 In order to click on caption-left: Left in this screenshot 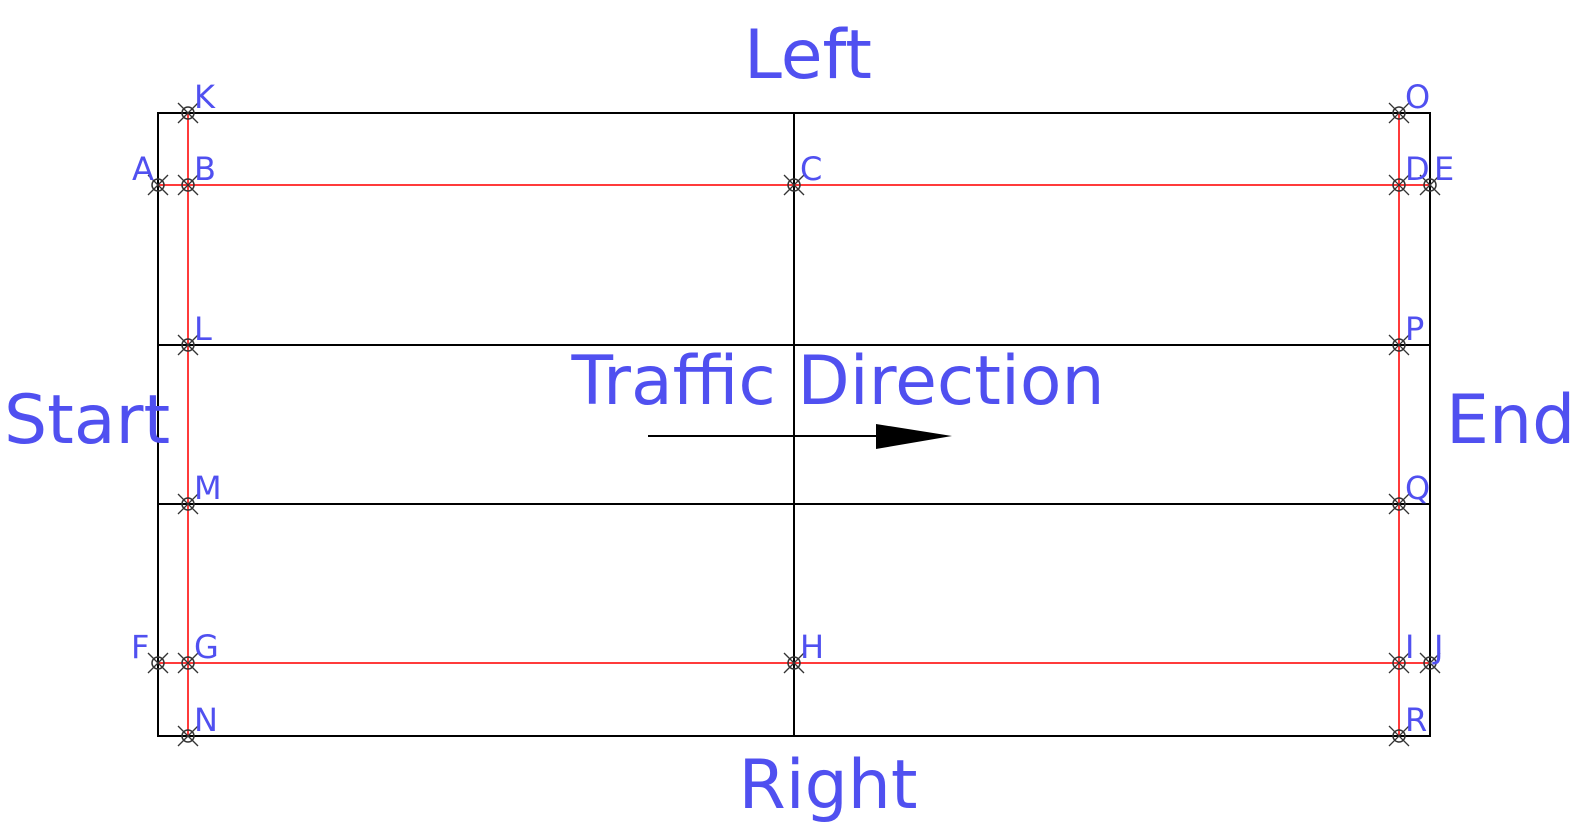, I will do `click(808, 55)`.